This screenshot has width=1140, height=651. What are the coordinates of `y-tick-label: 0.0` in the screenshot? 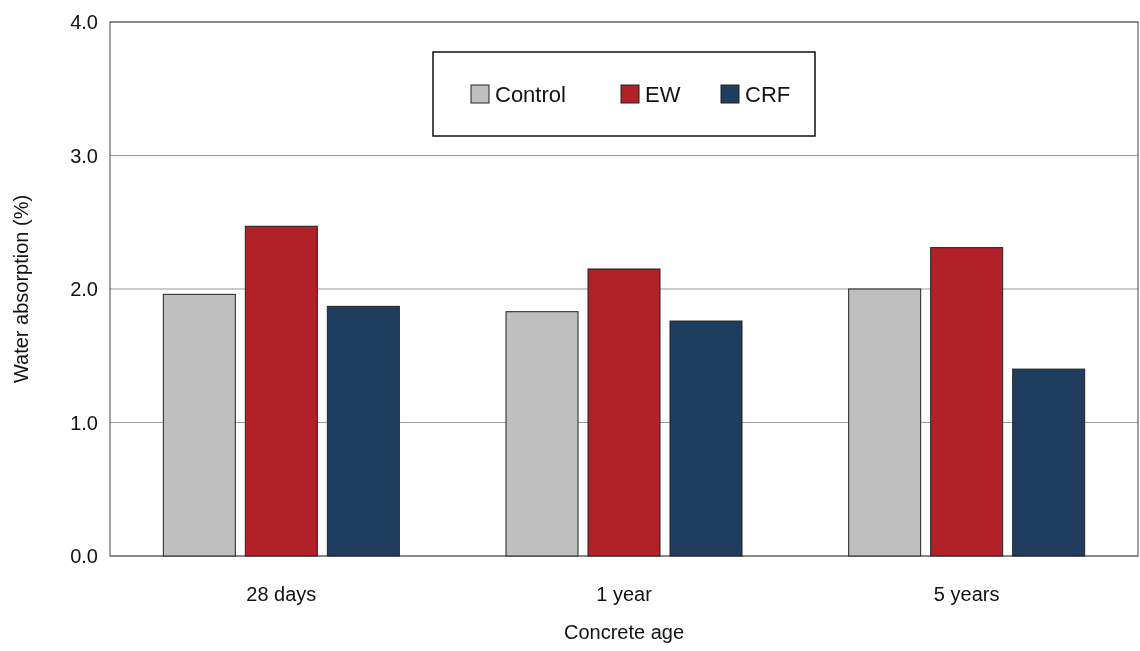 It's located at (84, 556).